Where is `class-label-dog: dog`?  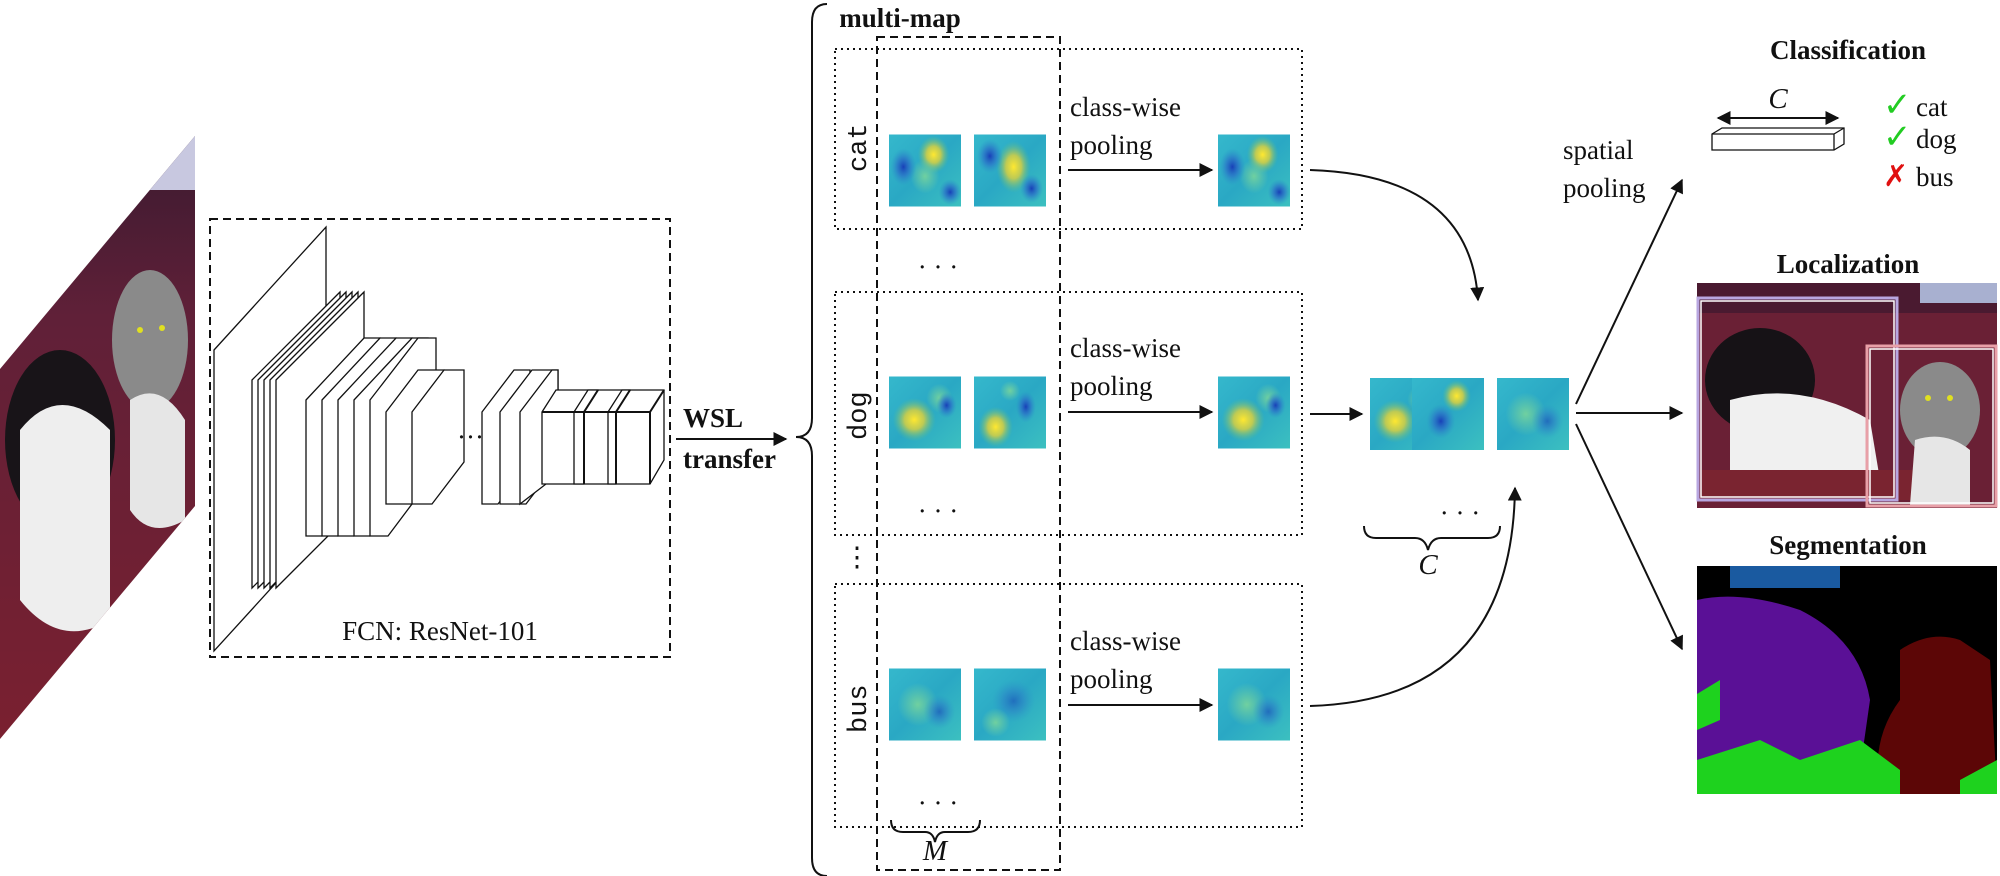
class-label-dog: dog is located at coordinates (860, 415).